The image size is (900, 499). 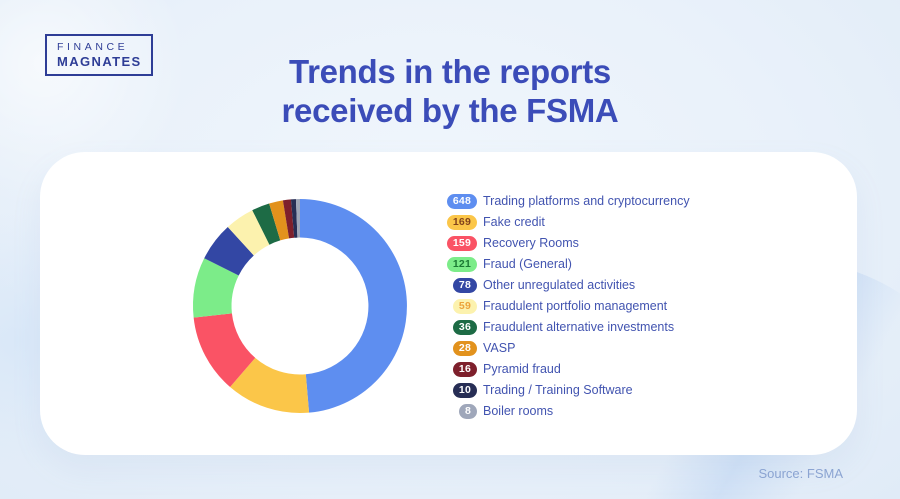 What do you see at coordinates (450, 71) in the screenshot?
I see `title-line-1: Trends in the reports` at bounding box center [450, 71].